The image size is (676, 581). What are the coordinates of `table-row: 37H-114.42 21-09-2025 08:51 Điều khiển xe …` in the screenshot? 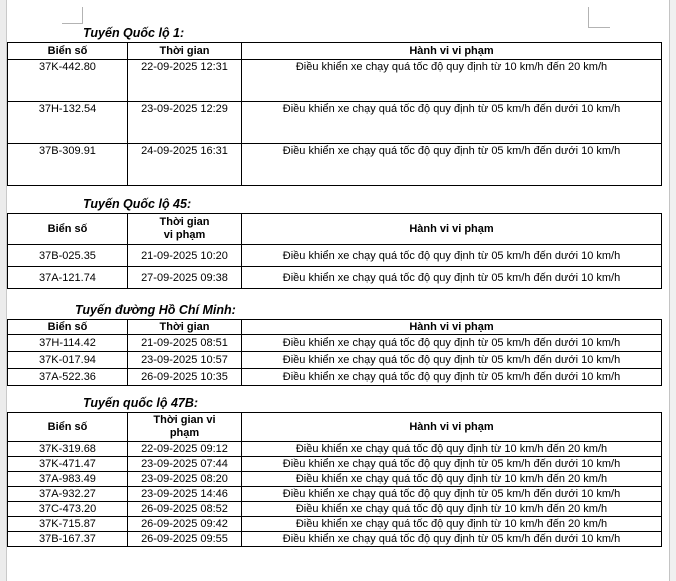 It's located at (334, 343).